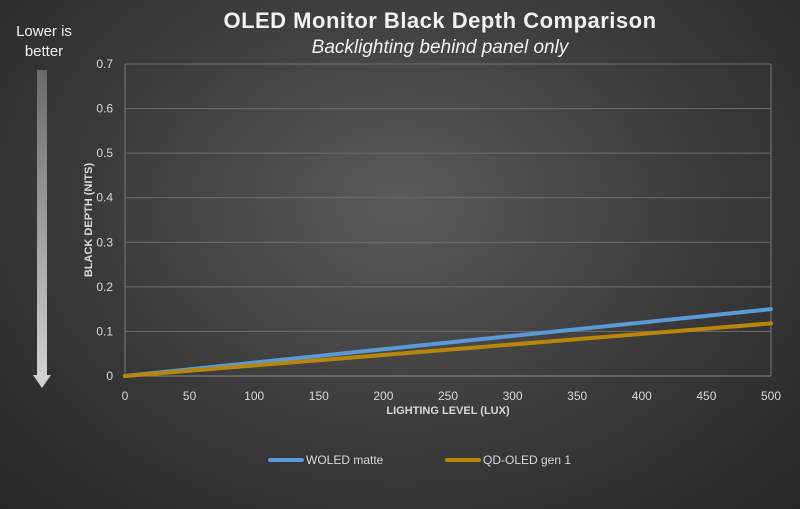 The width and height of the screenshot is (800, 509). Describe the element at coordinates (448, 396) in the screenshot. I see `x-tick-label: 250` at that location.